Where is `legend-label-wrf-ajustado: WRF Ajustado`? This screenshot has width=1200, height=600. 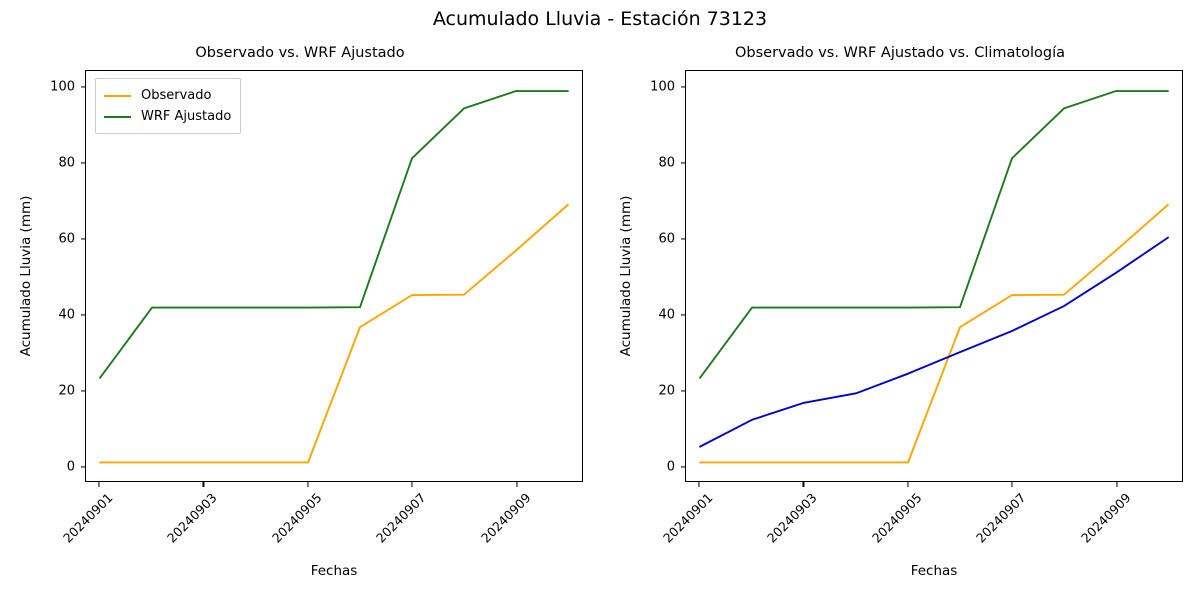
legend-label-wrf-ajustado: WRF Ajustado is located at coordinates (186, 116).